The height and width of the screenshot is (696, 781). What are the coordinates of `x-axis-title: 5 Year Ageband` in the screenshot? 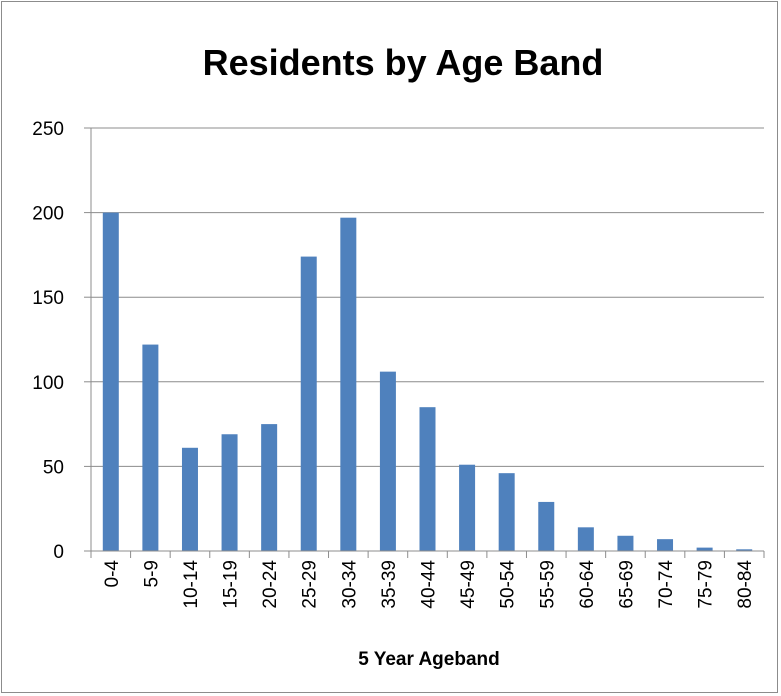 It's located at (429, 659).